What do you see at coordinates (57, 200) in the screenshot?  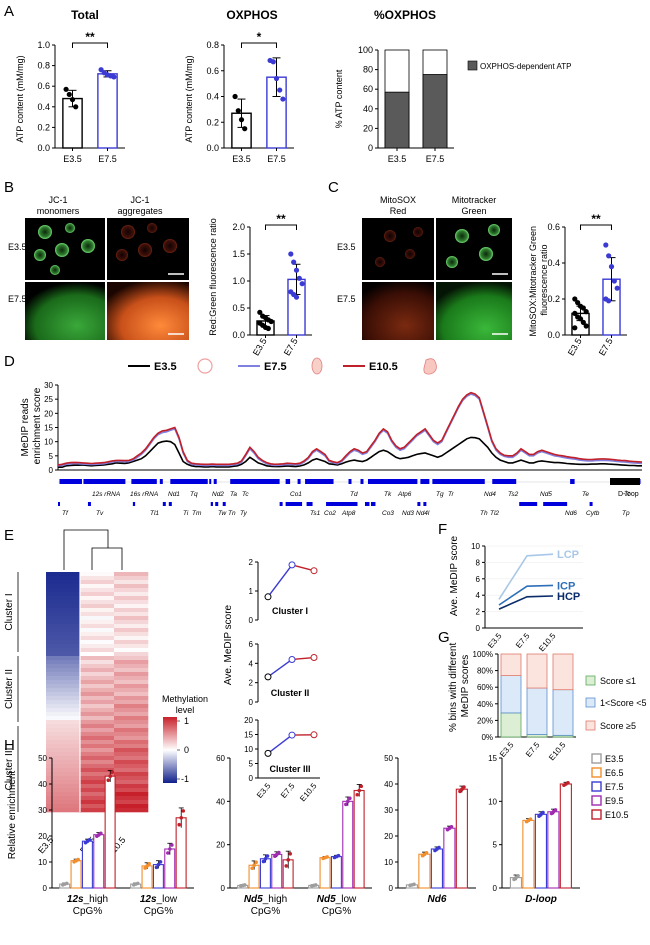 I see `b-col-label-1: JC-1` at bounding box center [57, 200].